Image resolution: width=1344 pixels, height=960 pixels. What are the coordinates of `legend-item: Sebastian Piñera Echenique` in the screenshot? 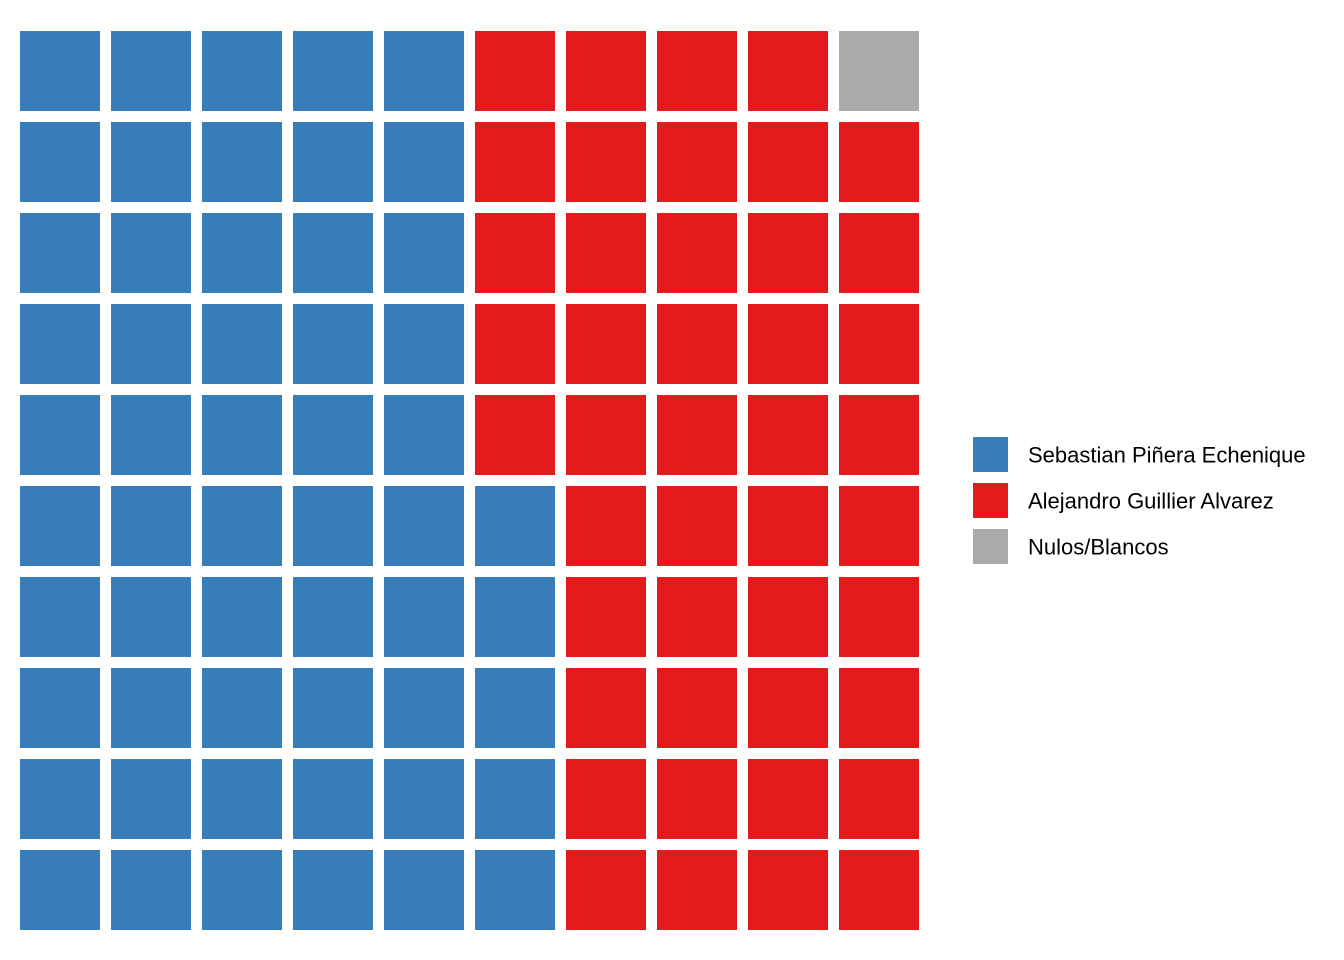 It's located at (1139, 454).